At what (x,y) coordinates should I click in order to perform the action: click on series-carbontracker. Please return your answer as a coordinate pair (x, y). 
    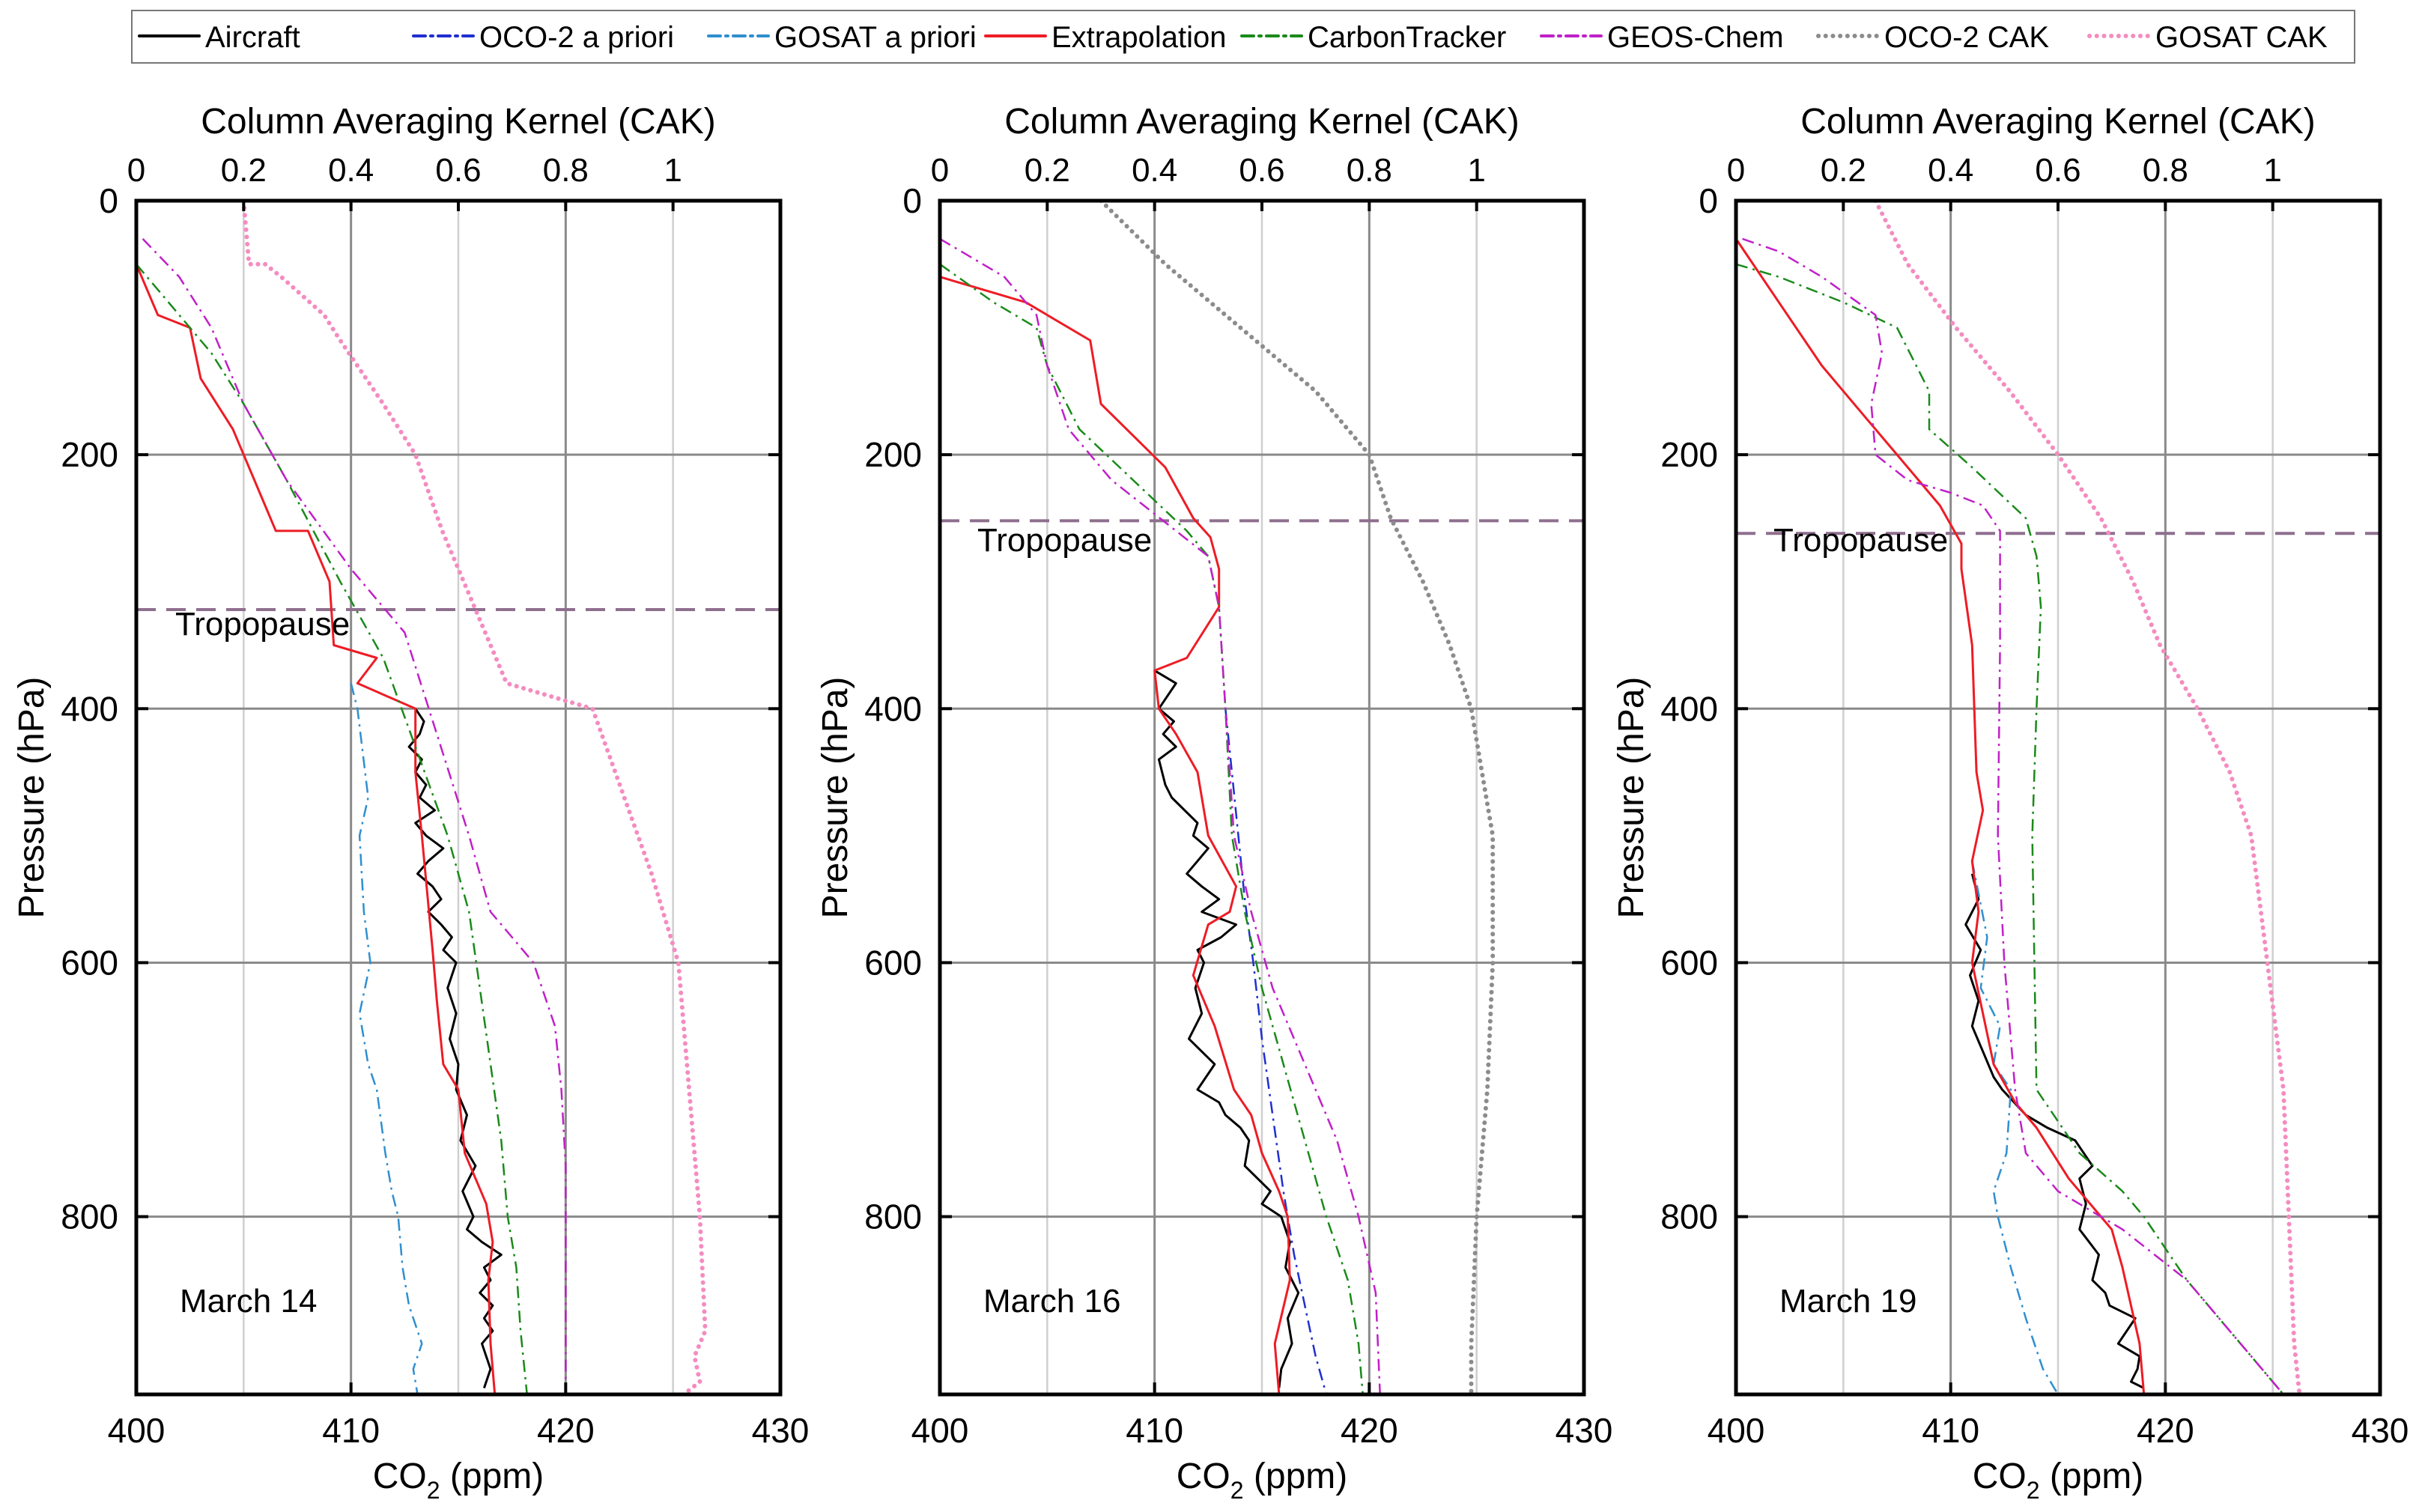
    Looking at the image, I should click on (332, 828).